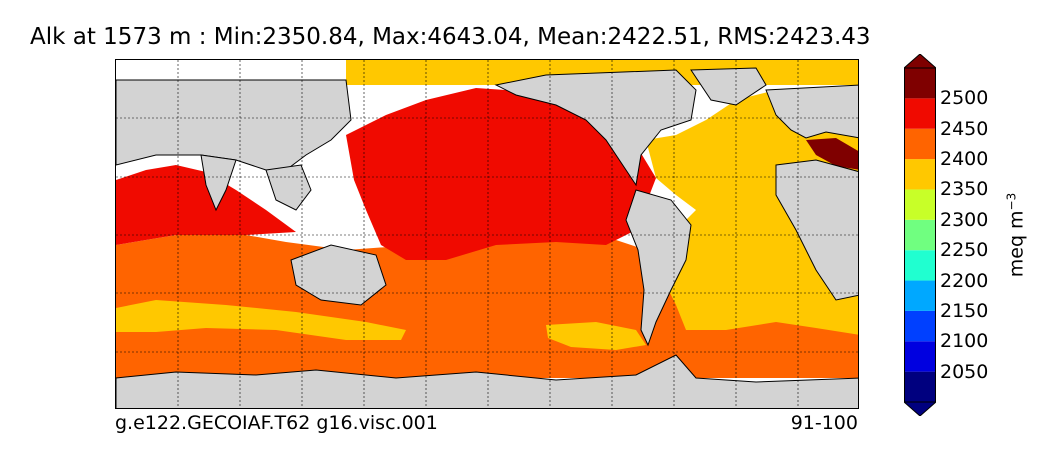 This screenshot has height=464, width=1060. I want to click on mediterranean-field, so click(832, 154).